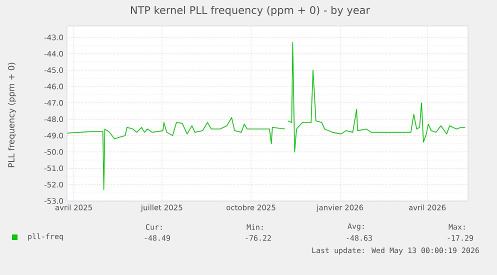 The width and height of the screenshot is (497, 275). What do you see at coordinates (12, 115) in the screenshot?
I see `y-axis-title: PLL frequency (ppm + 0)` at bounding box center [12, 115].